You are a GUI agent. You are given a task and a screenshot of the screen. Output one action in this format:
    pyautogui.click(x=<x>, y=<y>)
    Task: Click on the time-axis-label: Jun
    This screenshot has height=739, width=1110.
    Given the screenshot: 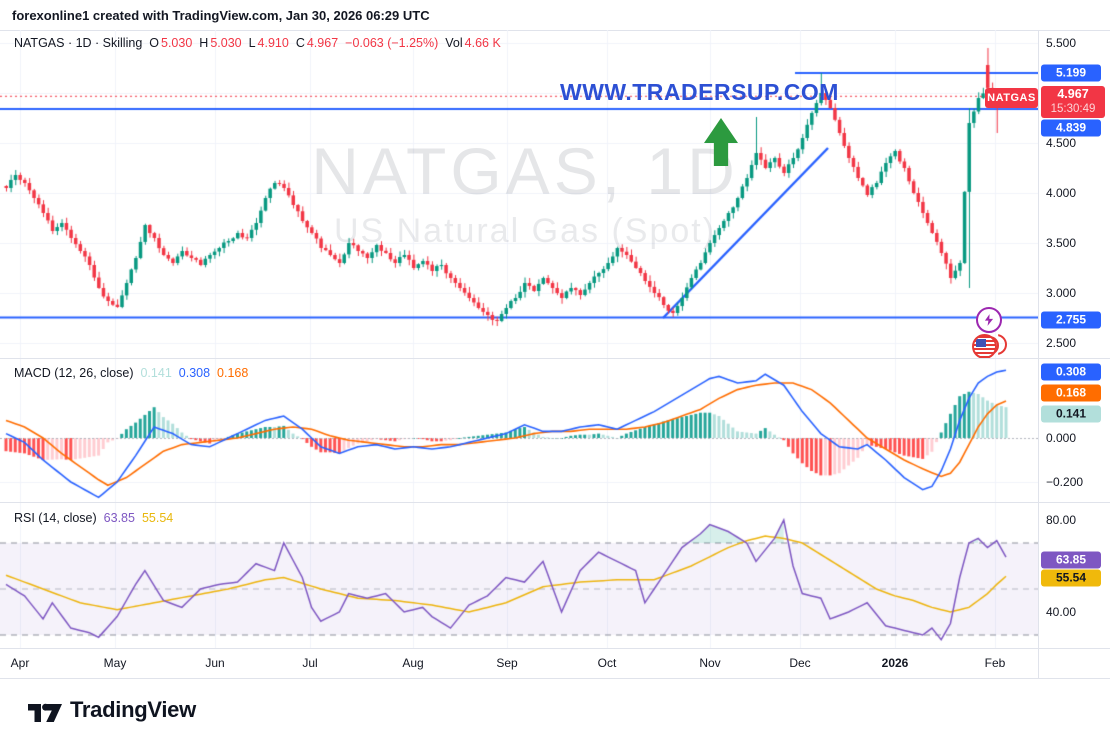 What is the action you would take?
    pyautogui.click(x=215, y=663)
    